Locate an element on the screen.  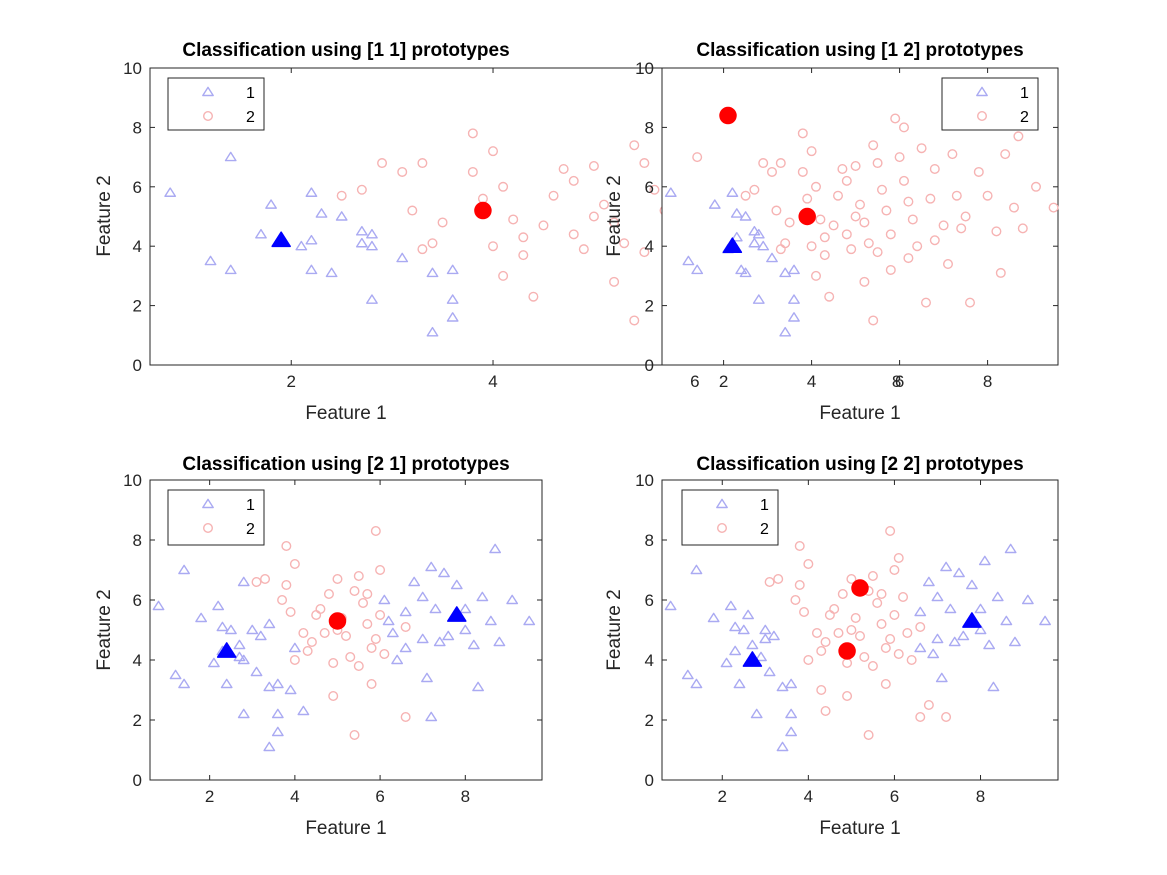
subplot-2-class2-prototype is located at coordinates (807, 216).